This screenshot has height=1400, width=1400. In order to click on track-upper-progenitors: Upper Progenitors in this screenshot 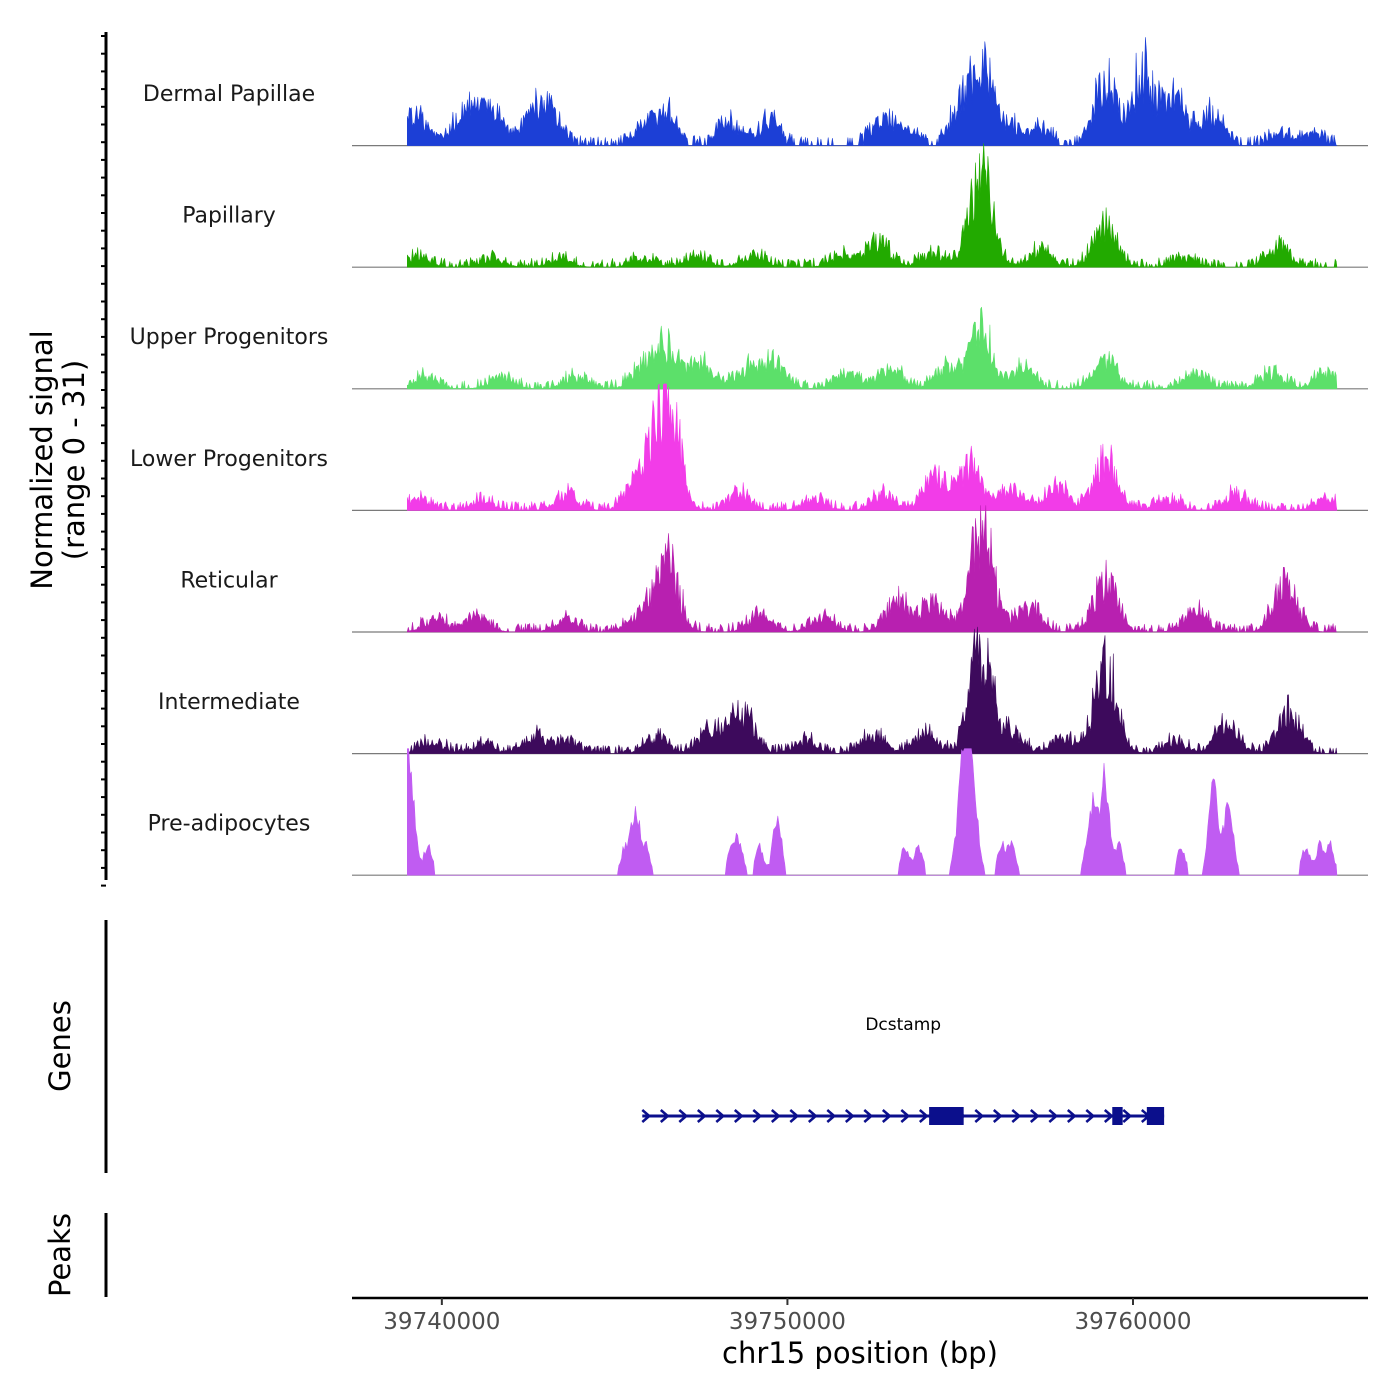, I will do `click(749, 348)`.